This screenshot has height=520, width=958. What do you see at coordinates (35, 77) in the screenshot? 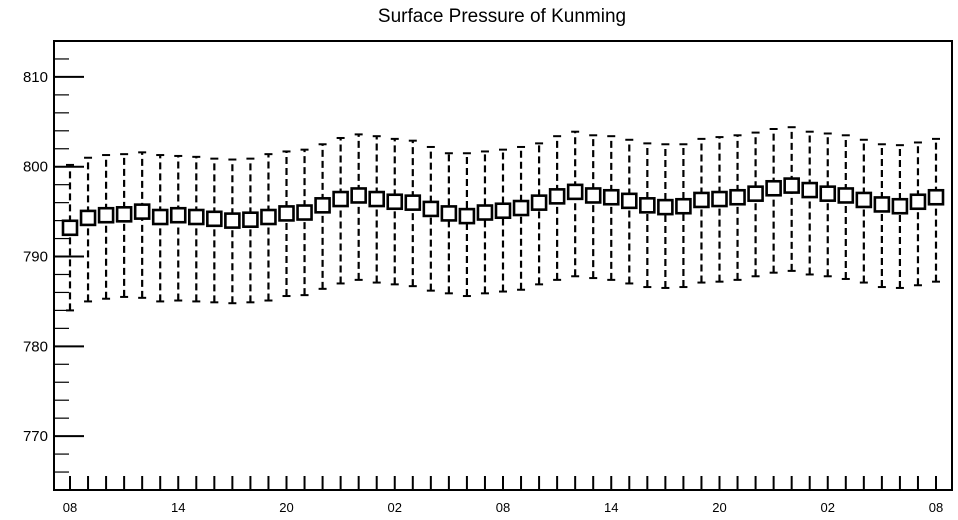
I see `y-tick-label: 810` at bounding box center [35, 77].